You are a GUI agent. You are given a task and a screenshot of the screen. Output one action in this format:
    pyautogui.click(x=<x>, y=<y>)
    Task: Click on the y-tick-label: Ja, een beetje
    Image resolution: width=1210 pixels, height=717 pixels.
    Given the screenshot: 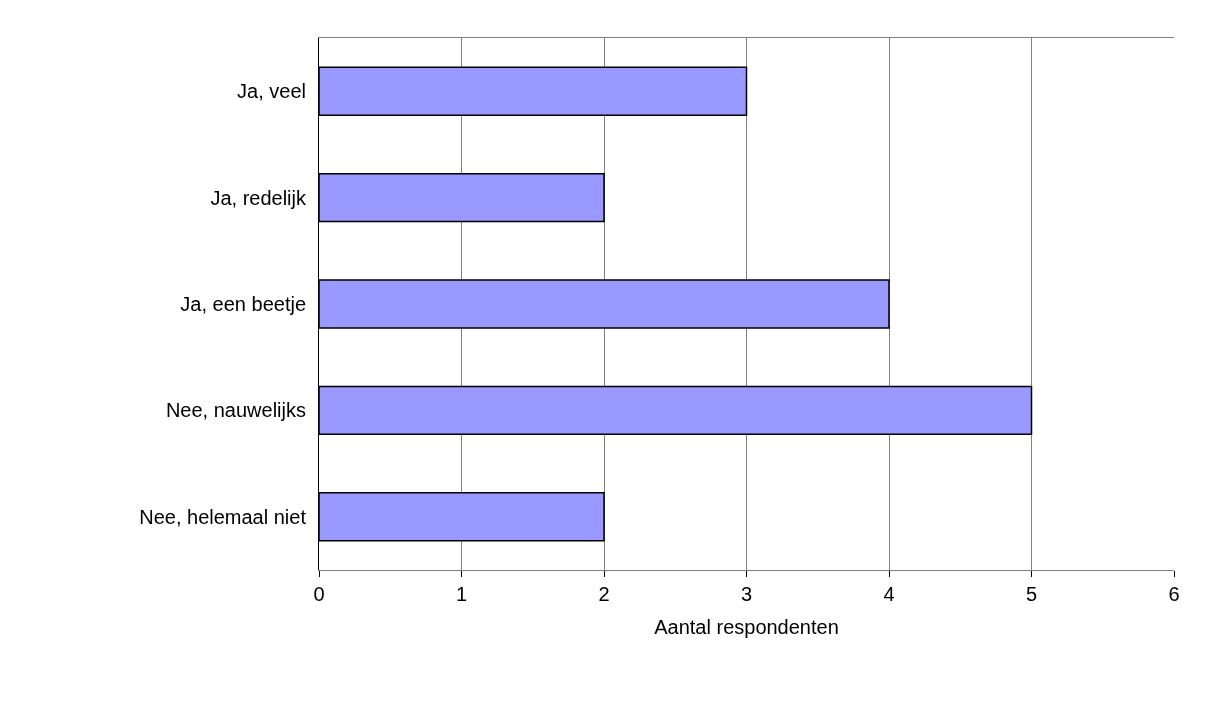 What is the action you would take?
    pyautogui.click(x=243, y=304)
    